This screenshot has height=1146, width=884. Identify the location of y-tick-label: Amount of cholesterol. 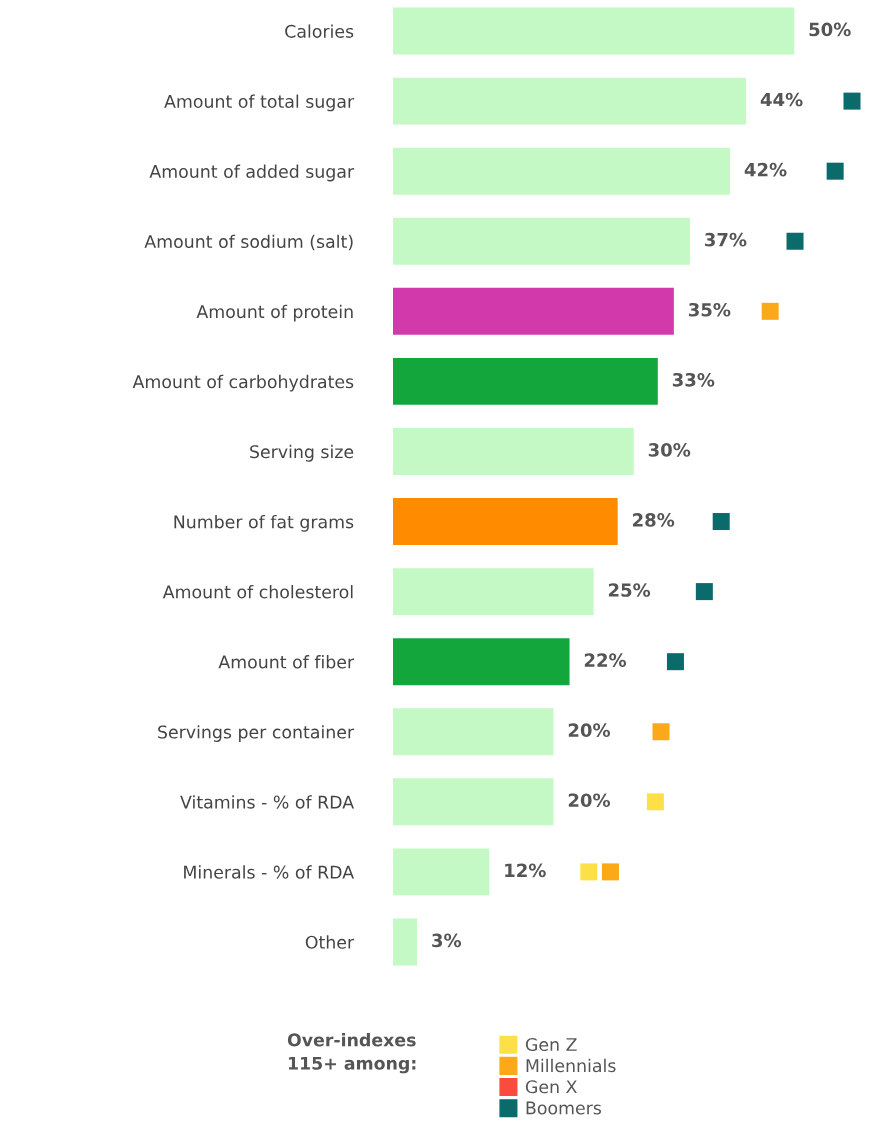
(257, 592).